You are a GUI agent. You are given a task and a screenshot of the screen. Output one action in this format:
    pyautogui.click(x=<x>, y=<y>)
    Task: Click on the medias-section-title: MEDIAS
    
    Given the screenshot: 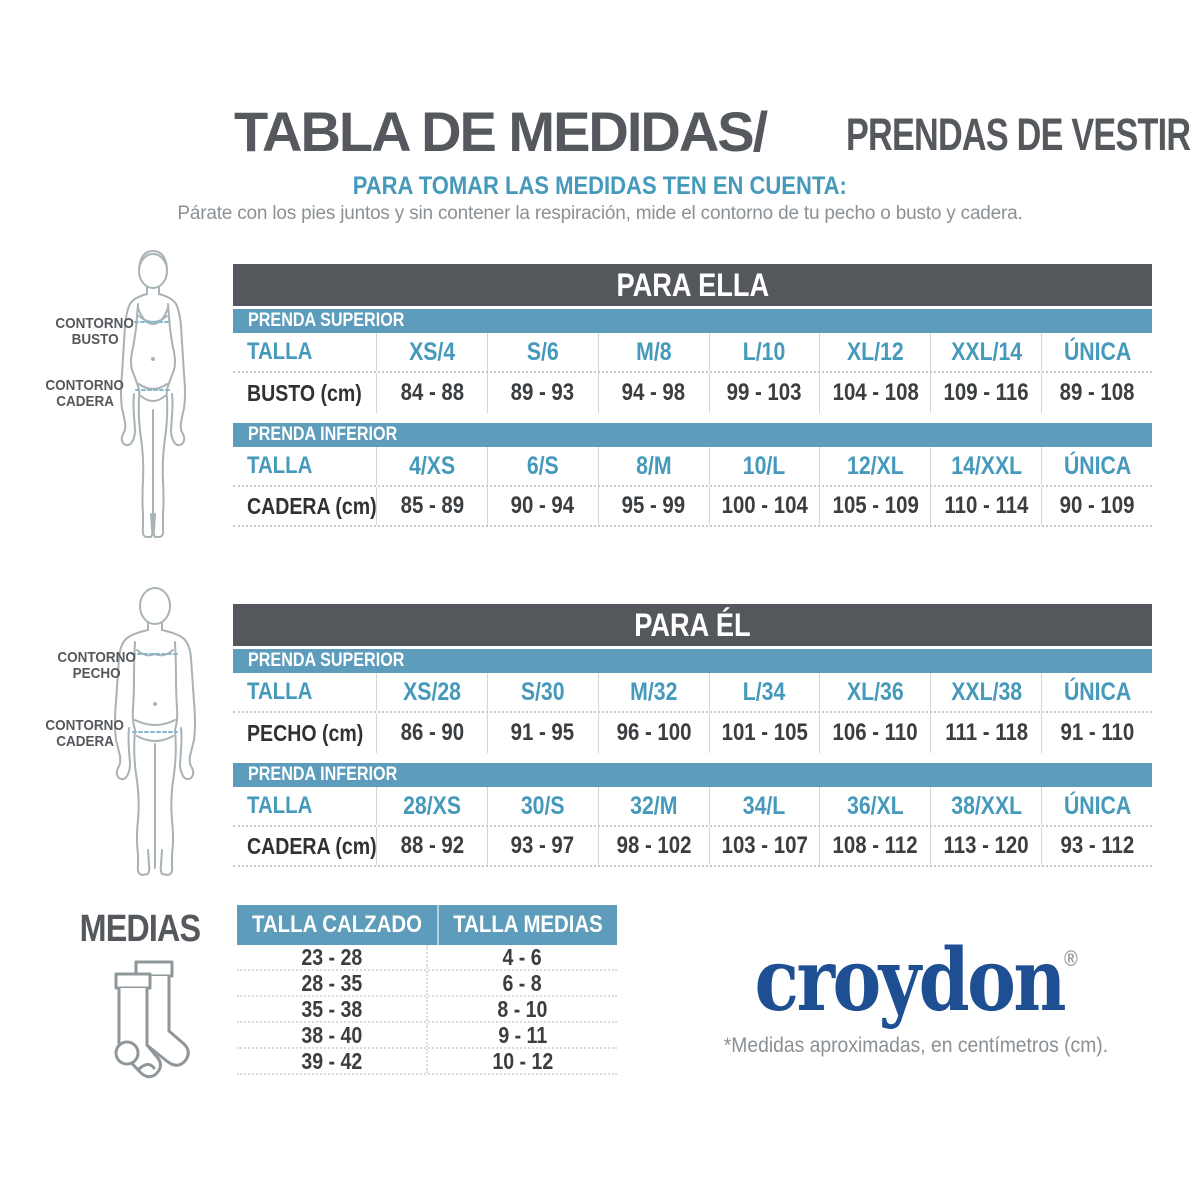 What is the action you would take?
    pyautogui.click(x=140, y=929)
    